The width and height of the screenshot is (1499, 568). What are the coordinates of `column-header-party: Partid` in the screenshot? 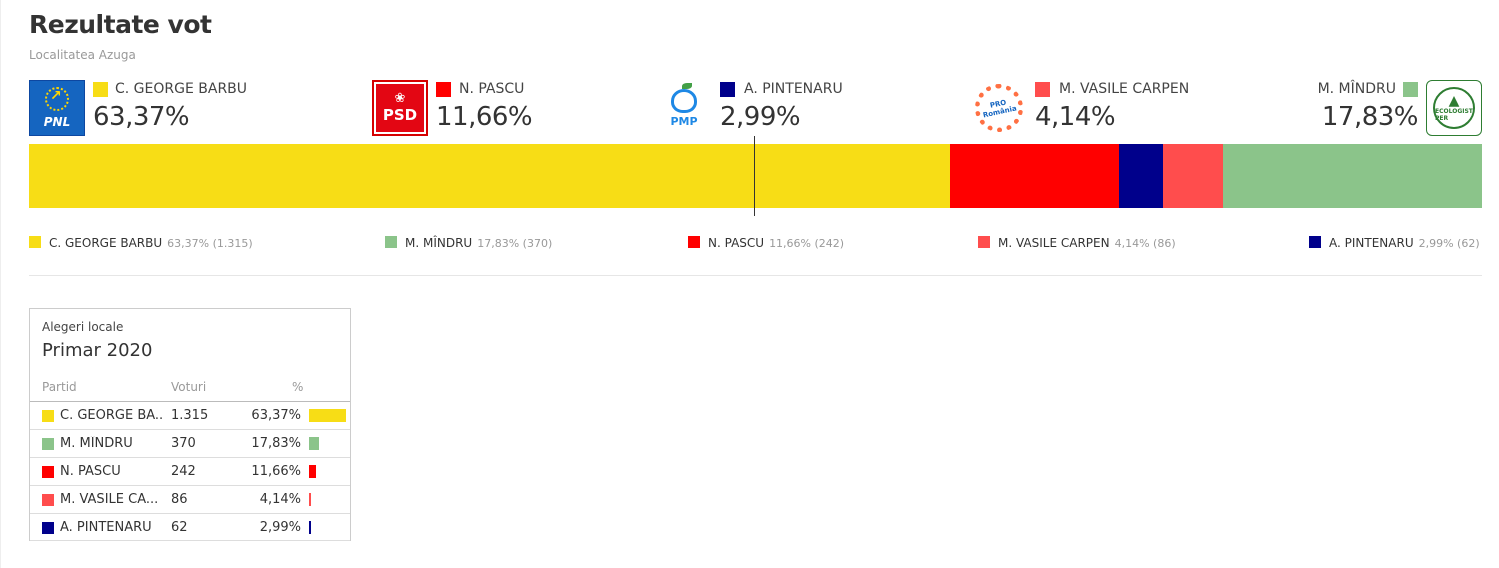 It's located at (59, 387).